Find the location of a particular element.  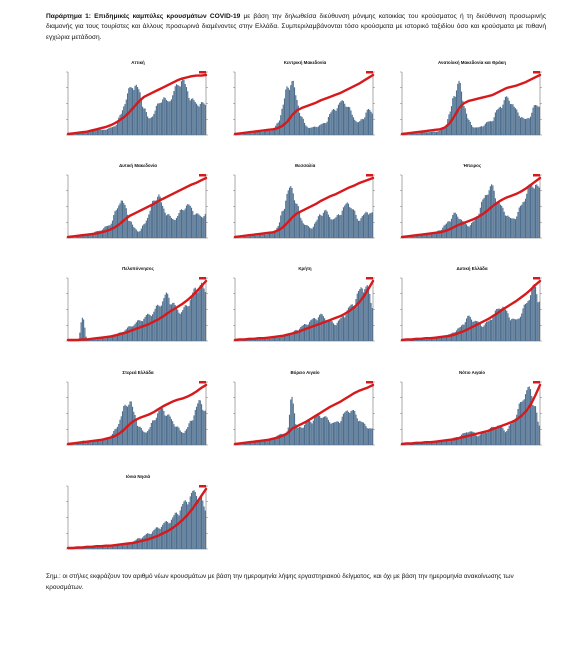

cumulative-cases-line is located at coordinates (137, 518).